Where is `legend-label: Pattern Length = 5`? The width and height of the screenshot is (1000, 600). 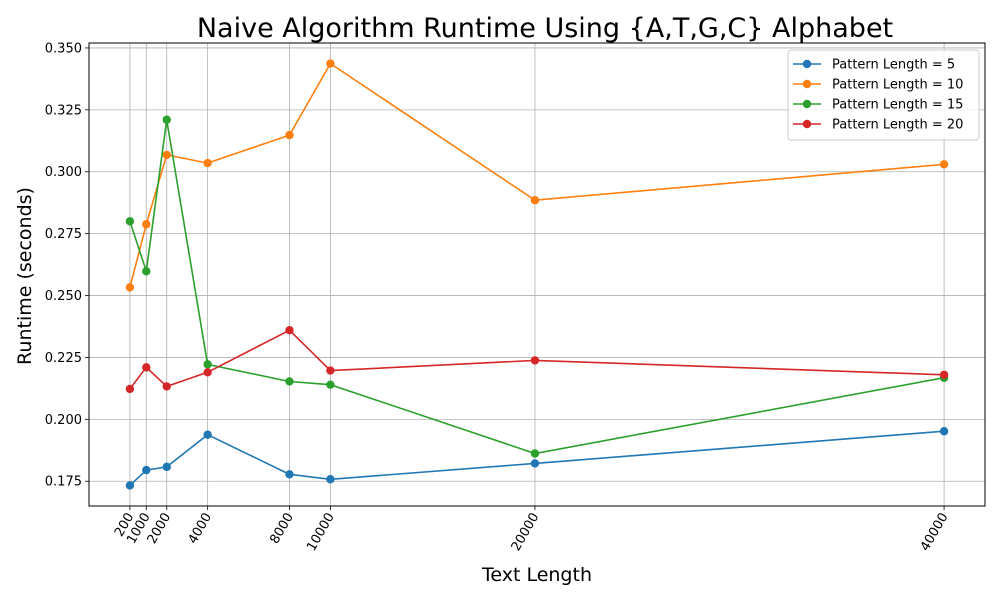 legend-label: Pattern Length = 5 is located at coordinates (893, 65).